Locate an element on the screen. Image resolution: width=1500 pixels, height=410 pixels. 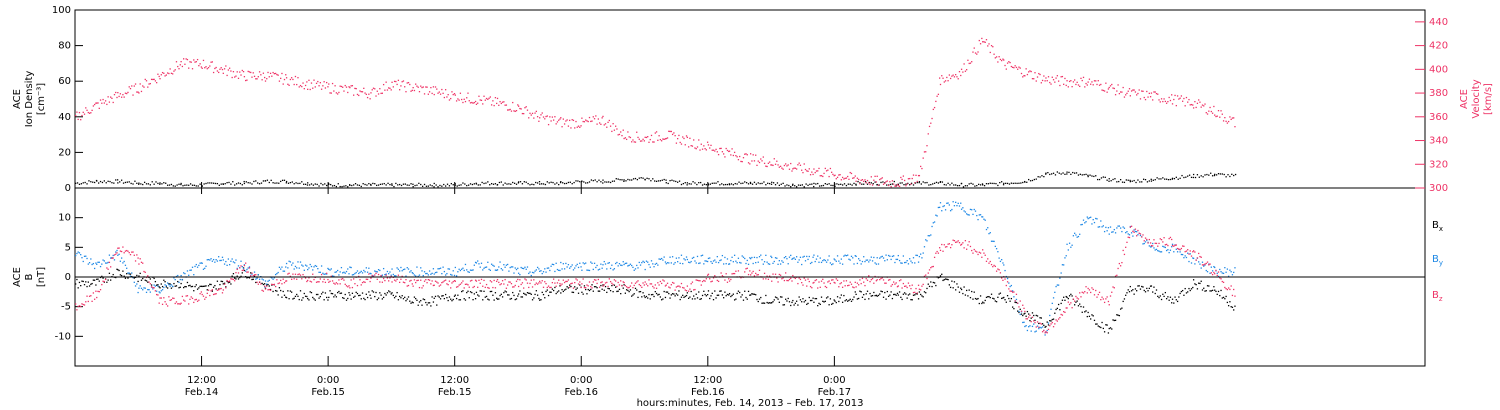
xtick-time-label: 0:00 is located at coordinates (834, 380).